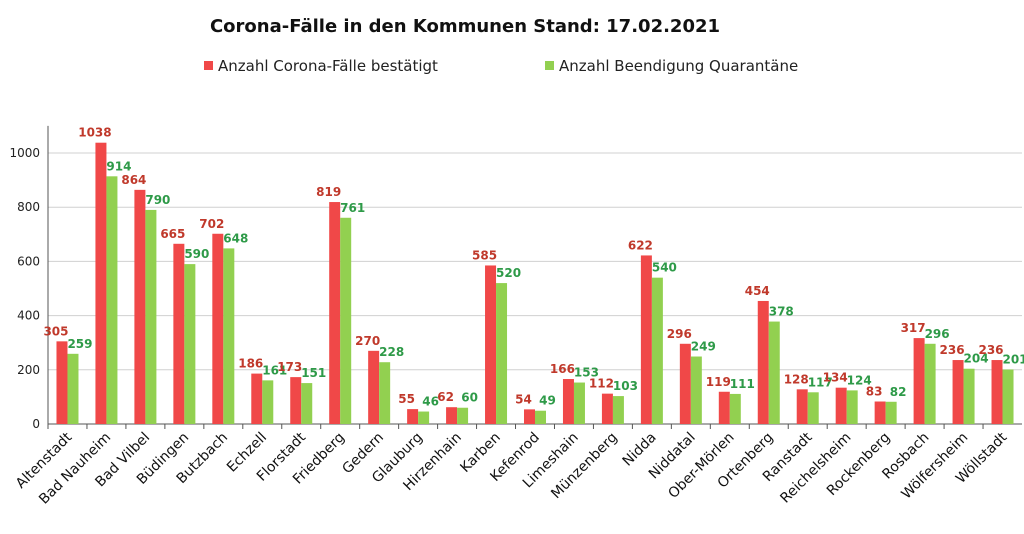 This screenshot has height=534, width=1024. Describe the element at coordinates (625, 386) in the screenshot. I see `data-label-quarantine: 103` at that location.